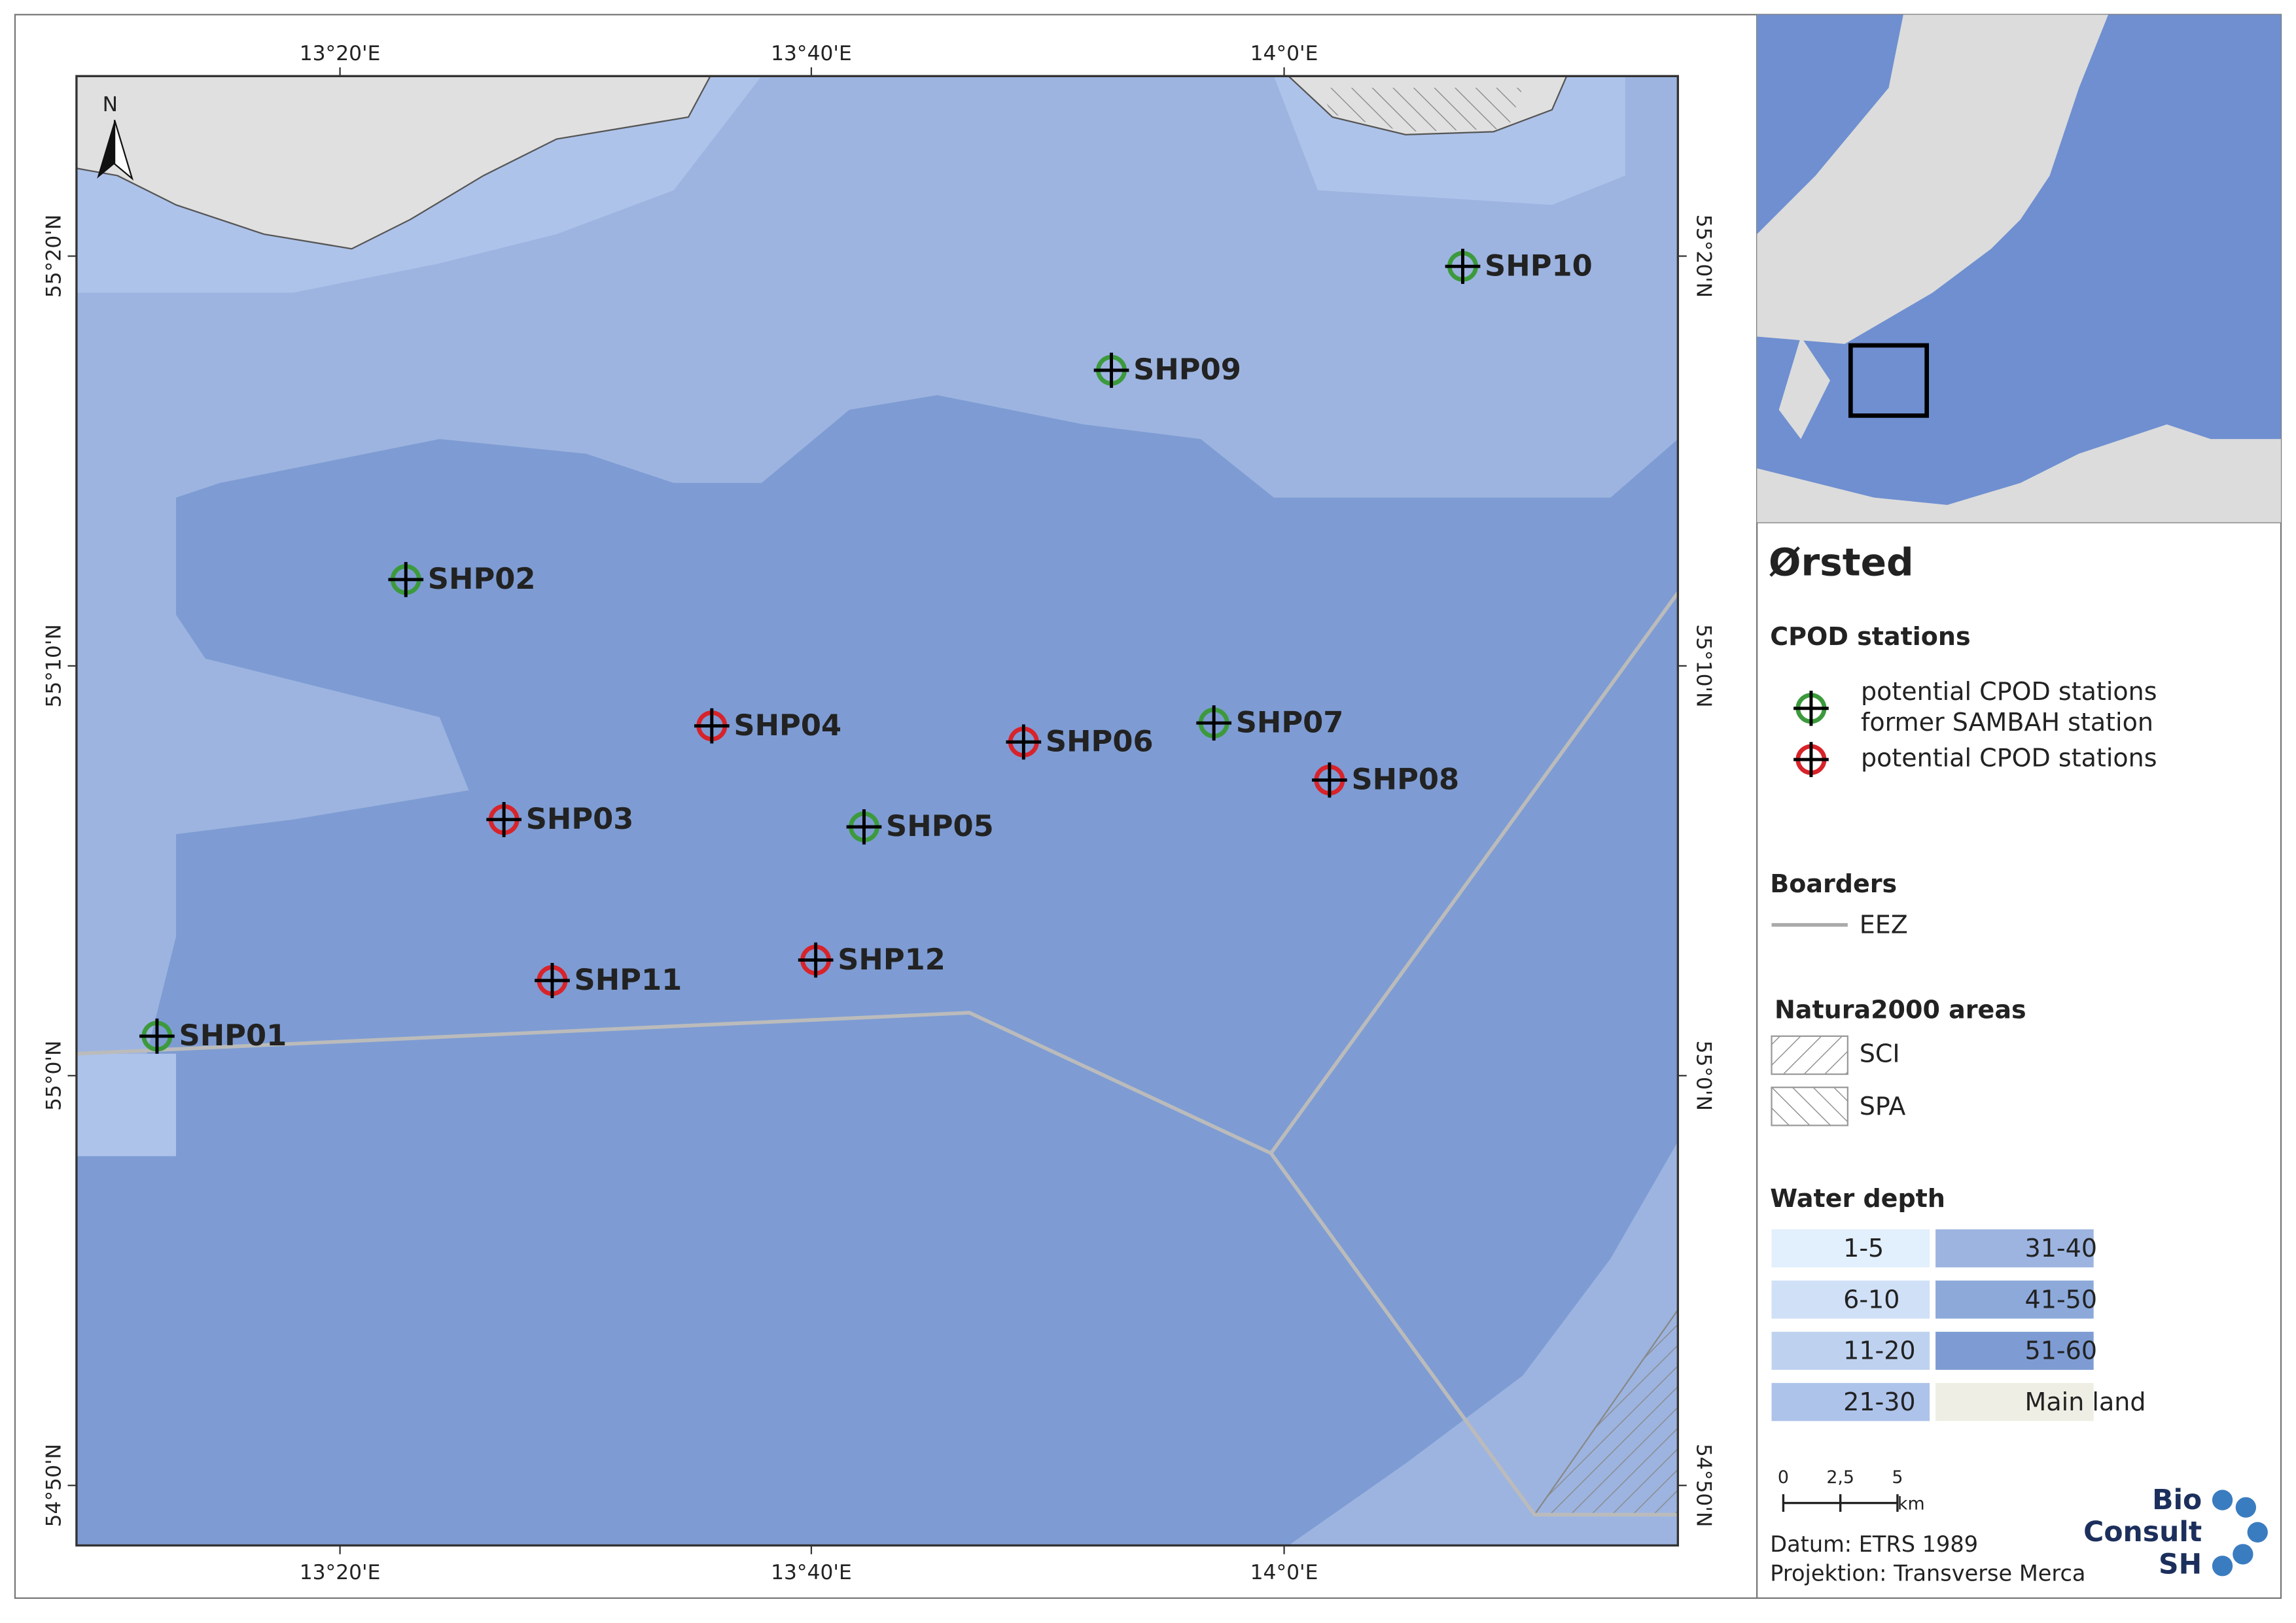  I want to click on scale-label: 5, so click(1898, 1478).